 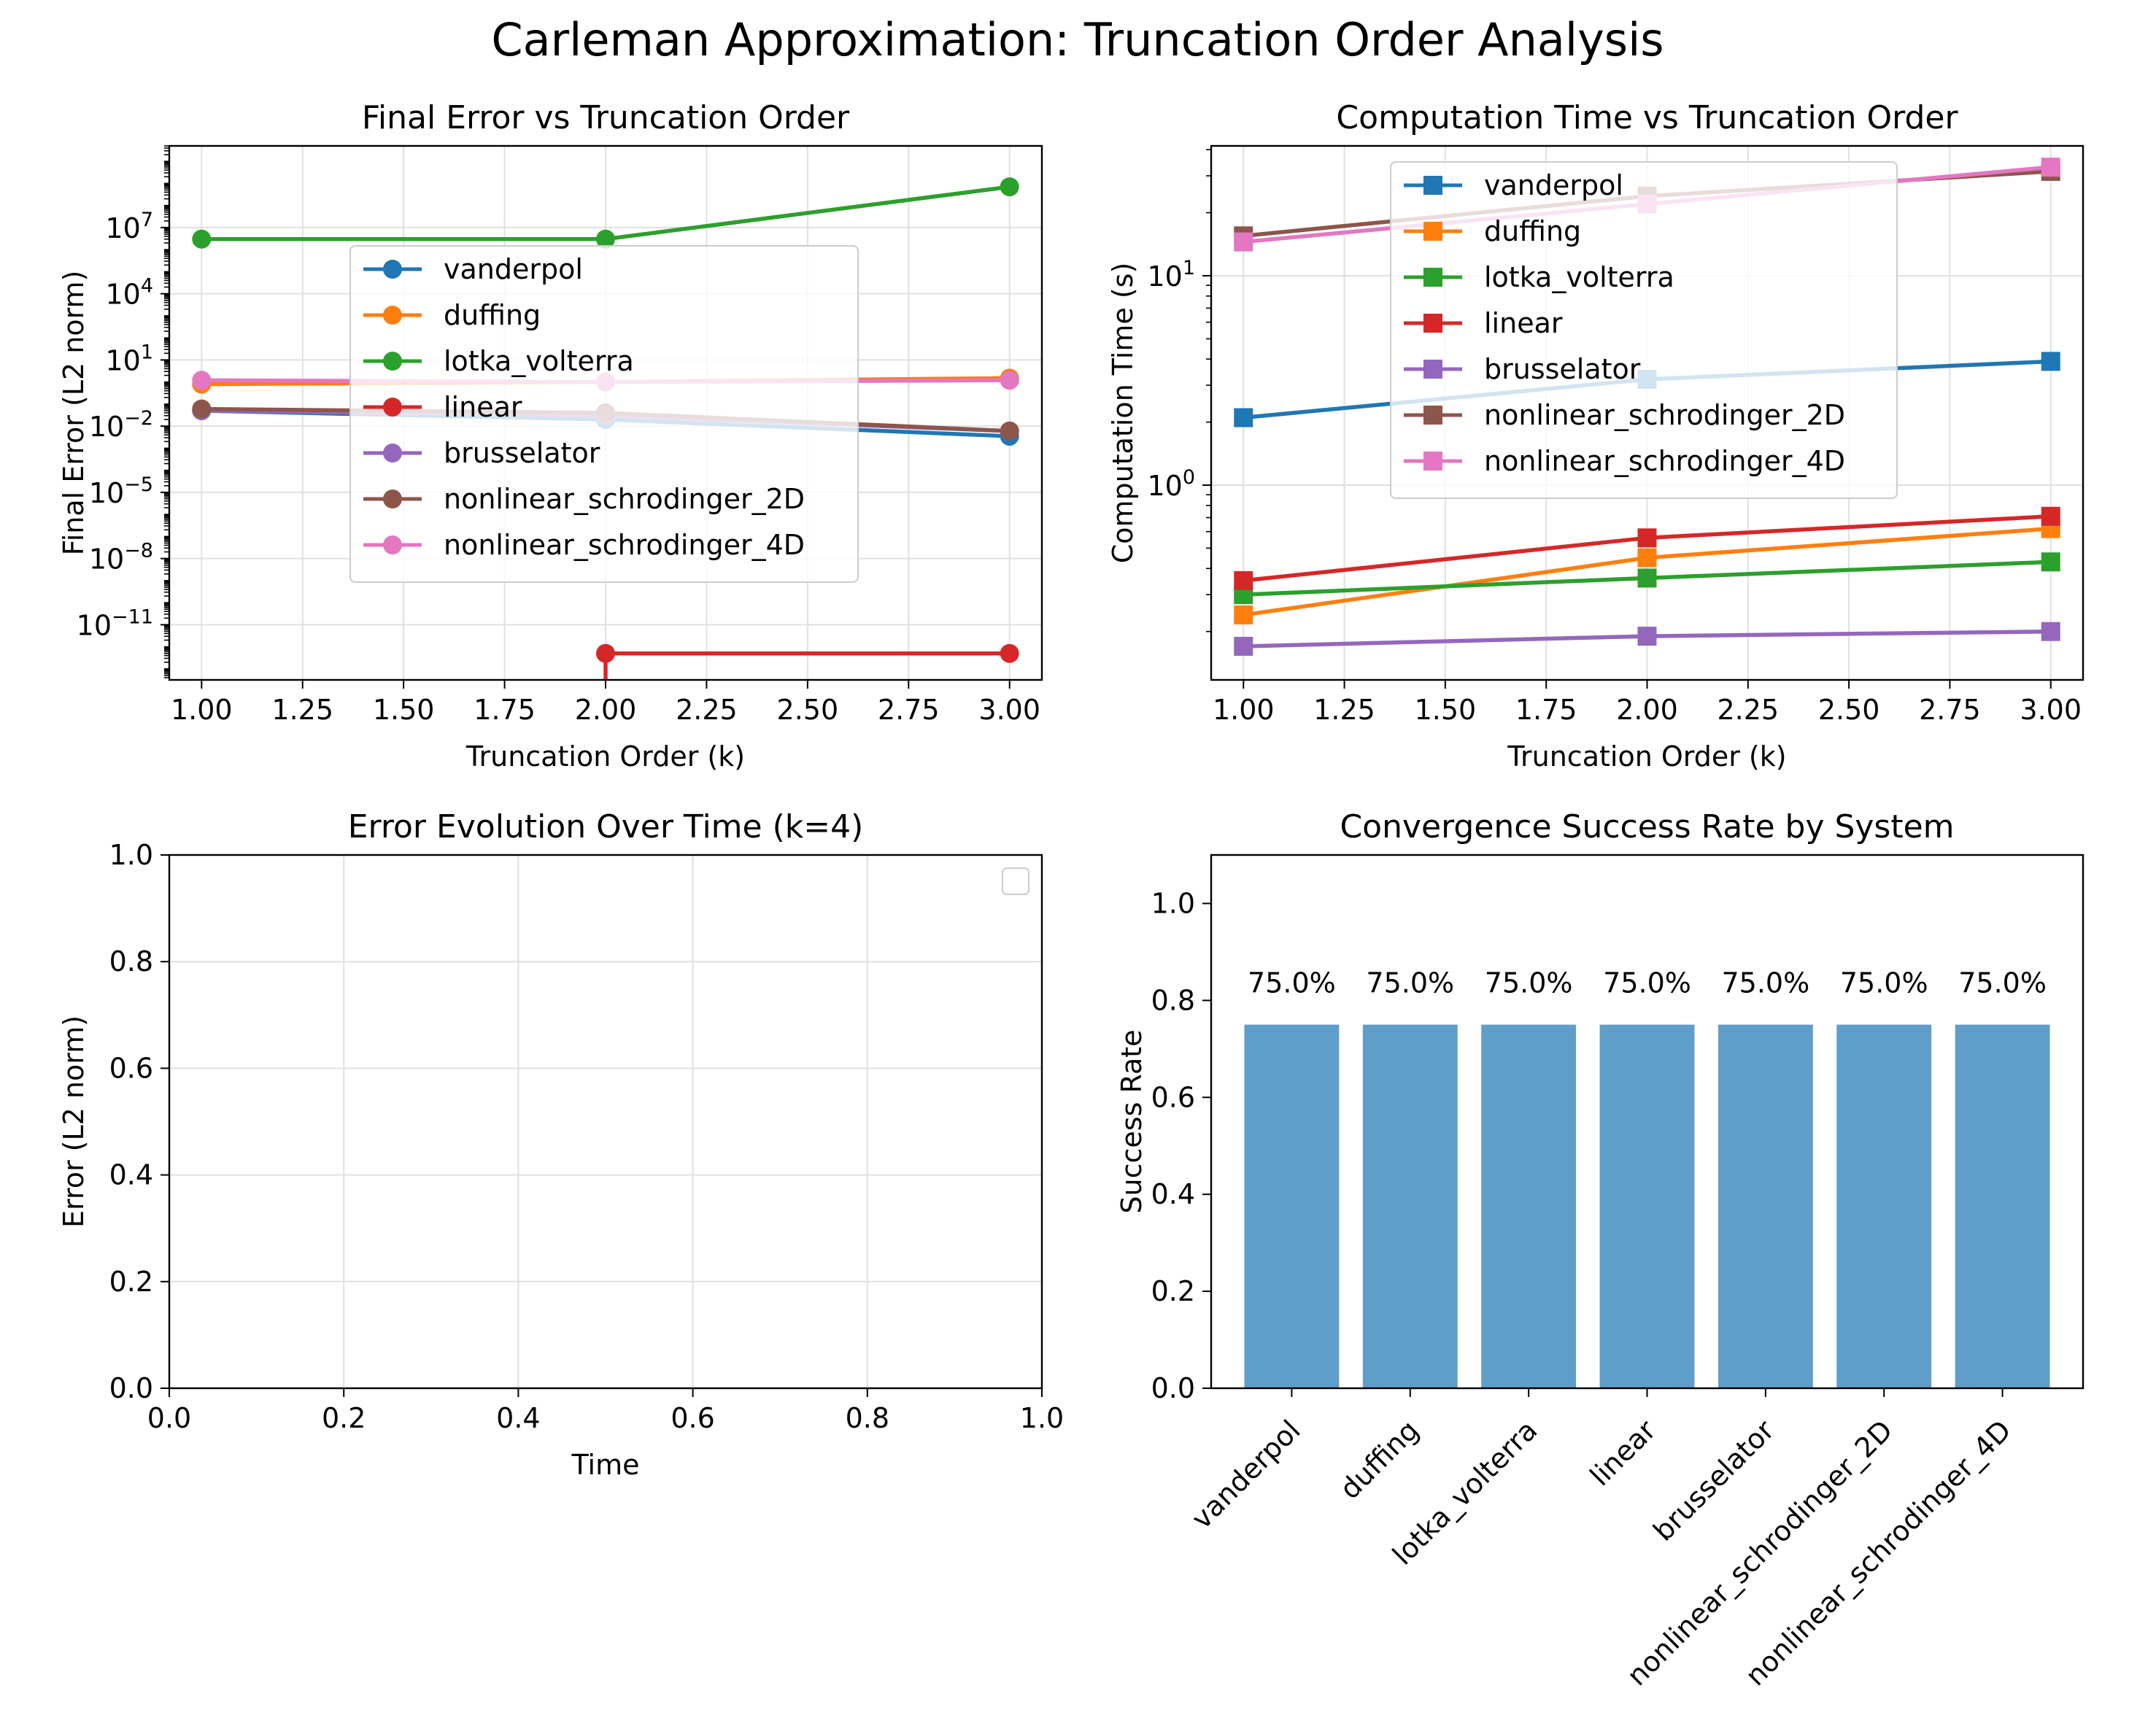 I want to click on bar-duffing, so click(x=1410, y=1206).